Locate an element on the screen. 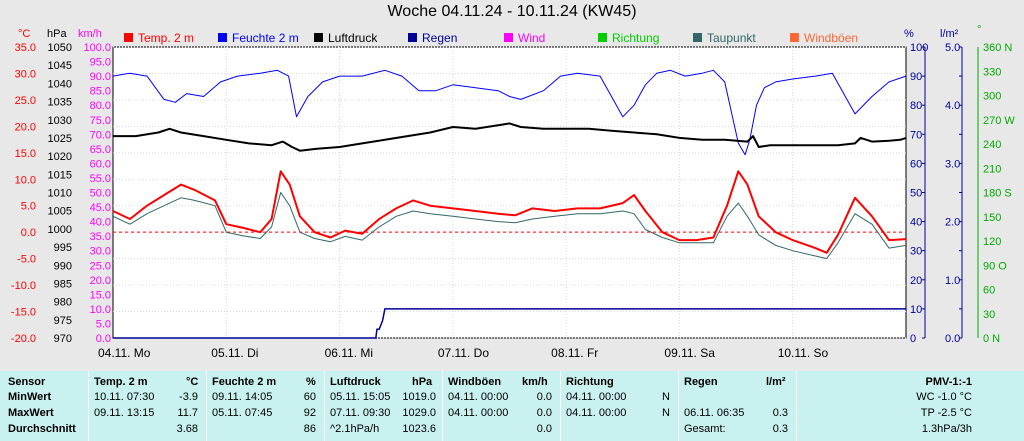 The height and width of the screenshot is (441, 1024). rain-tick-label: 1.0 is located at coordinates (952, 281).